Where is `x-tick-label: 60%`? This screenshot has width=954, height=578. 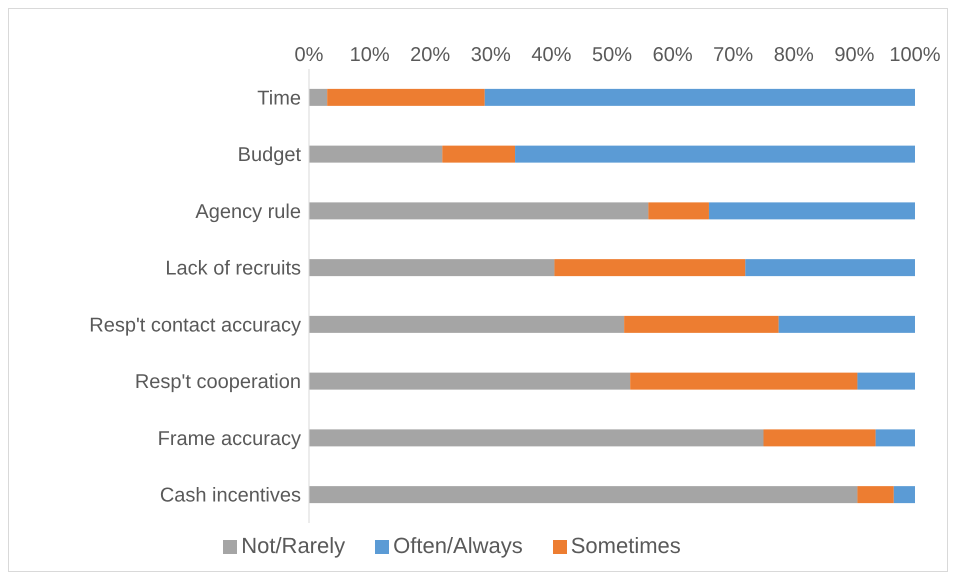
x-tick-label: 60% is located at coordinates (672, 55).